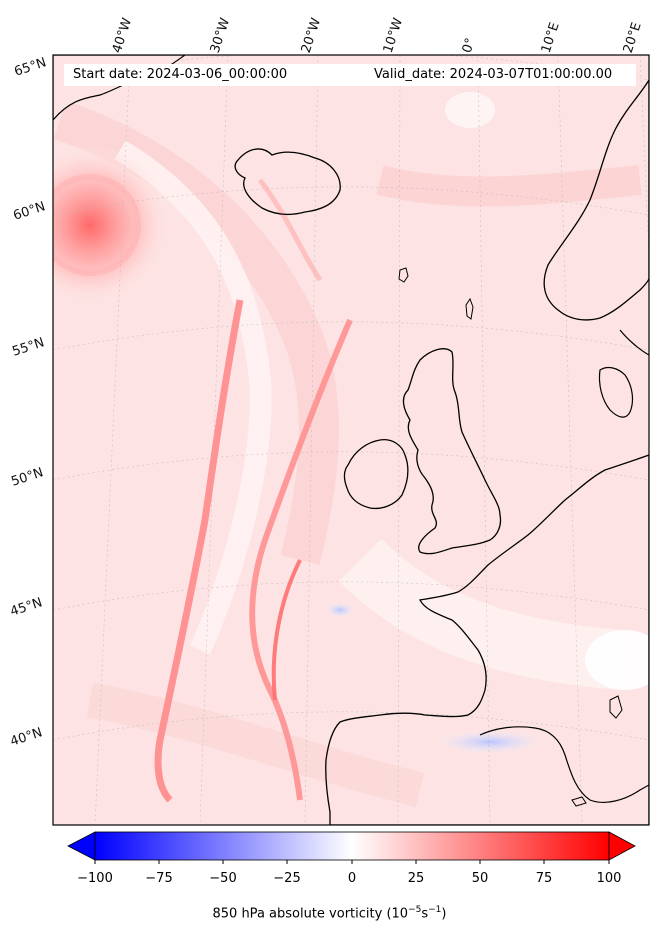 This screenshot has width=659, height=936. I want to click on coastline-denmark, so click(616, 392).